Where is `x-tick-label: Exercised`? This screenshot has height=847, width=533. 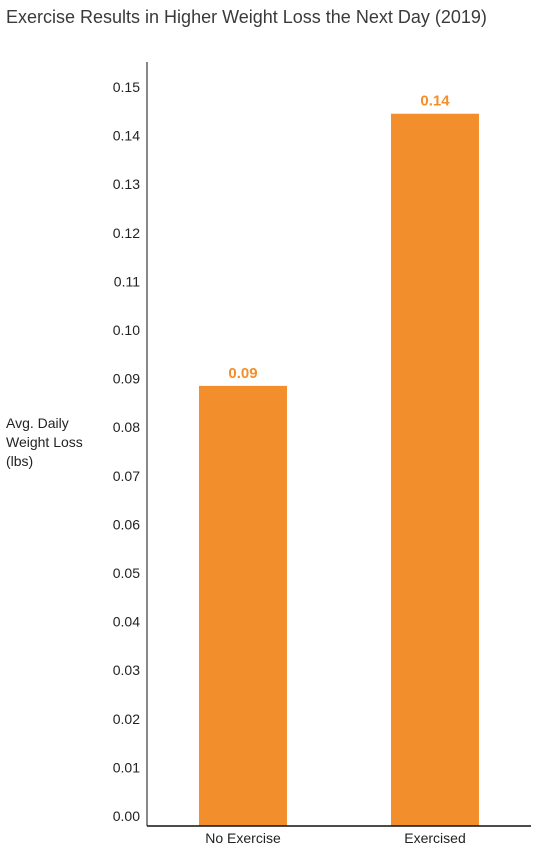
x-tick-label: Exercised is located at coordinates (434, 838).